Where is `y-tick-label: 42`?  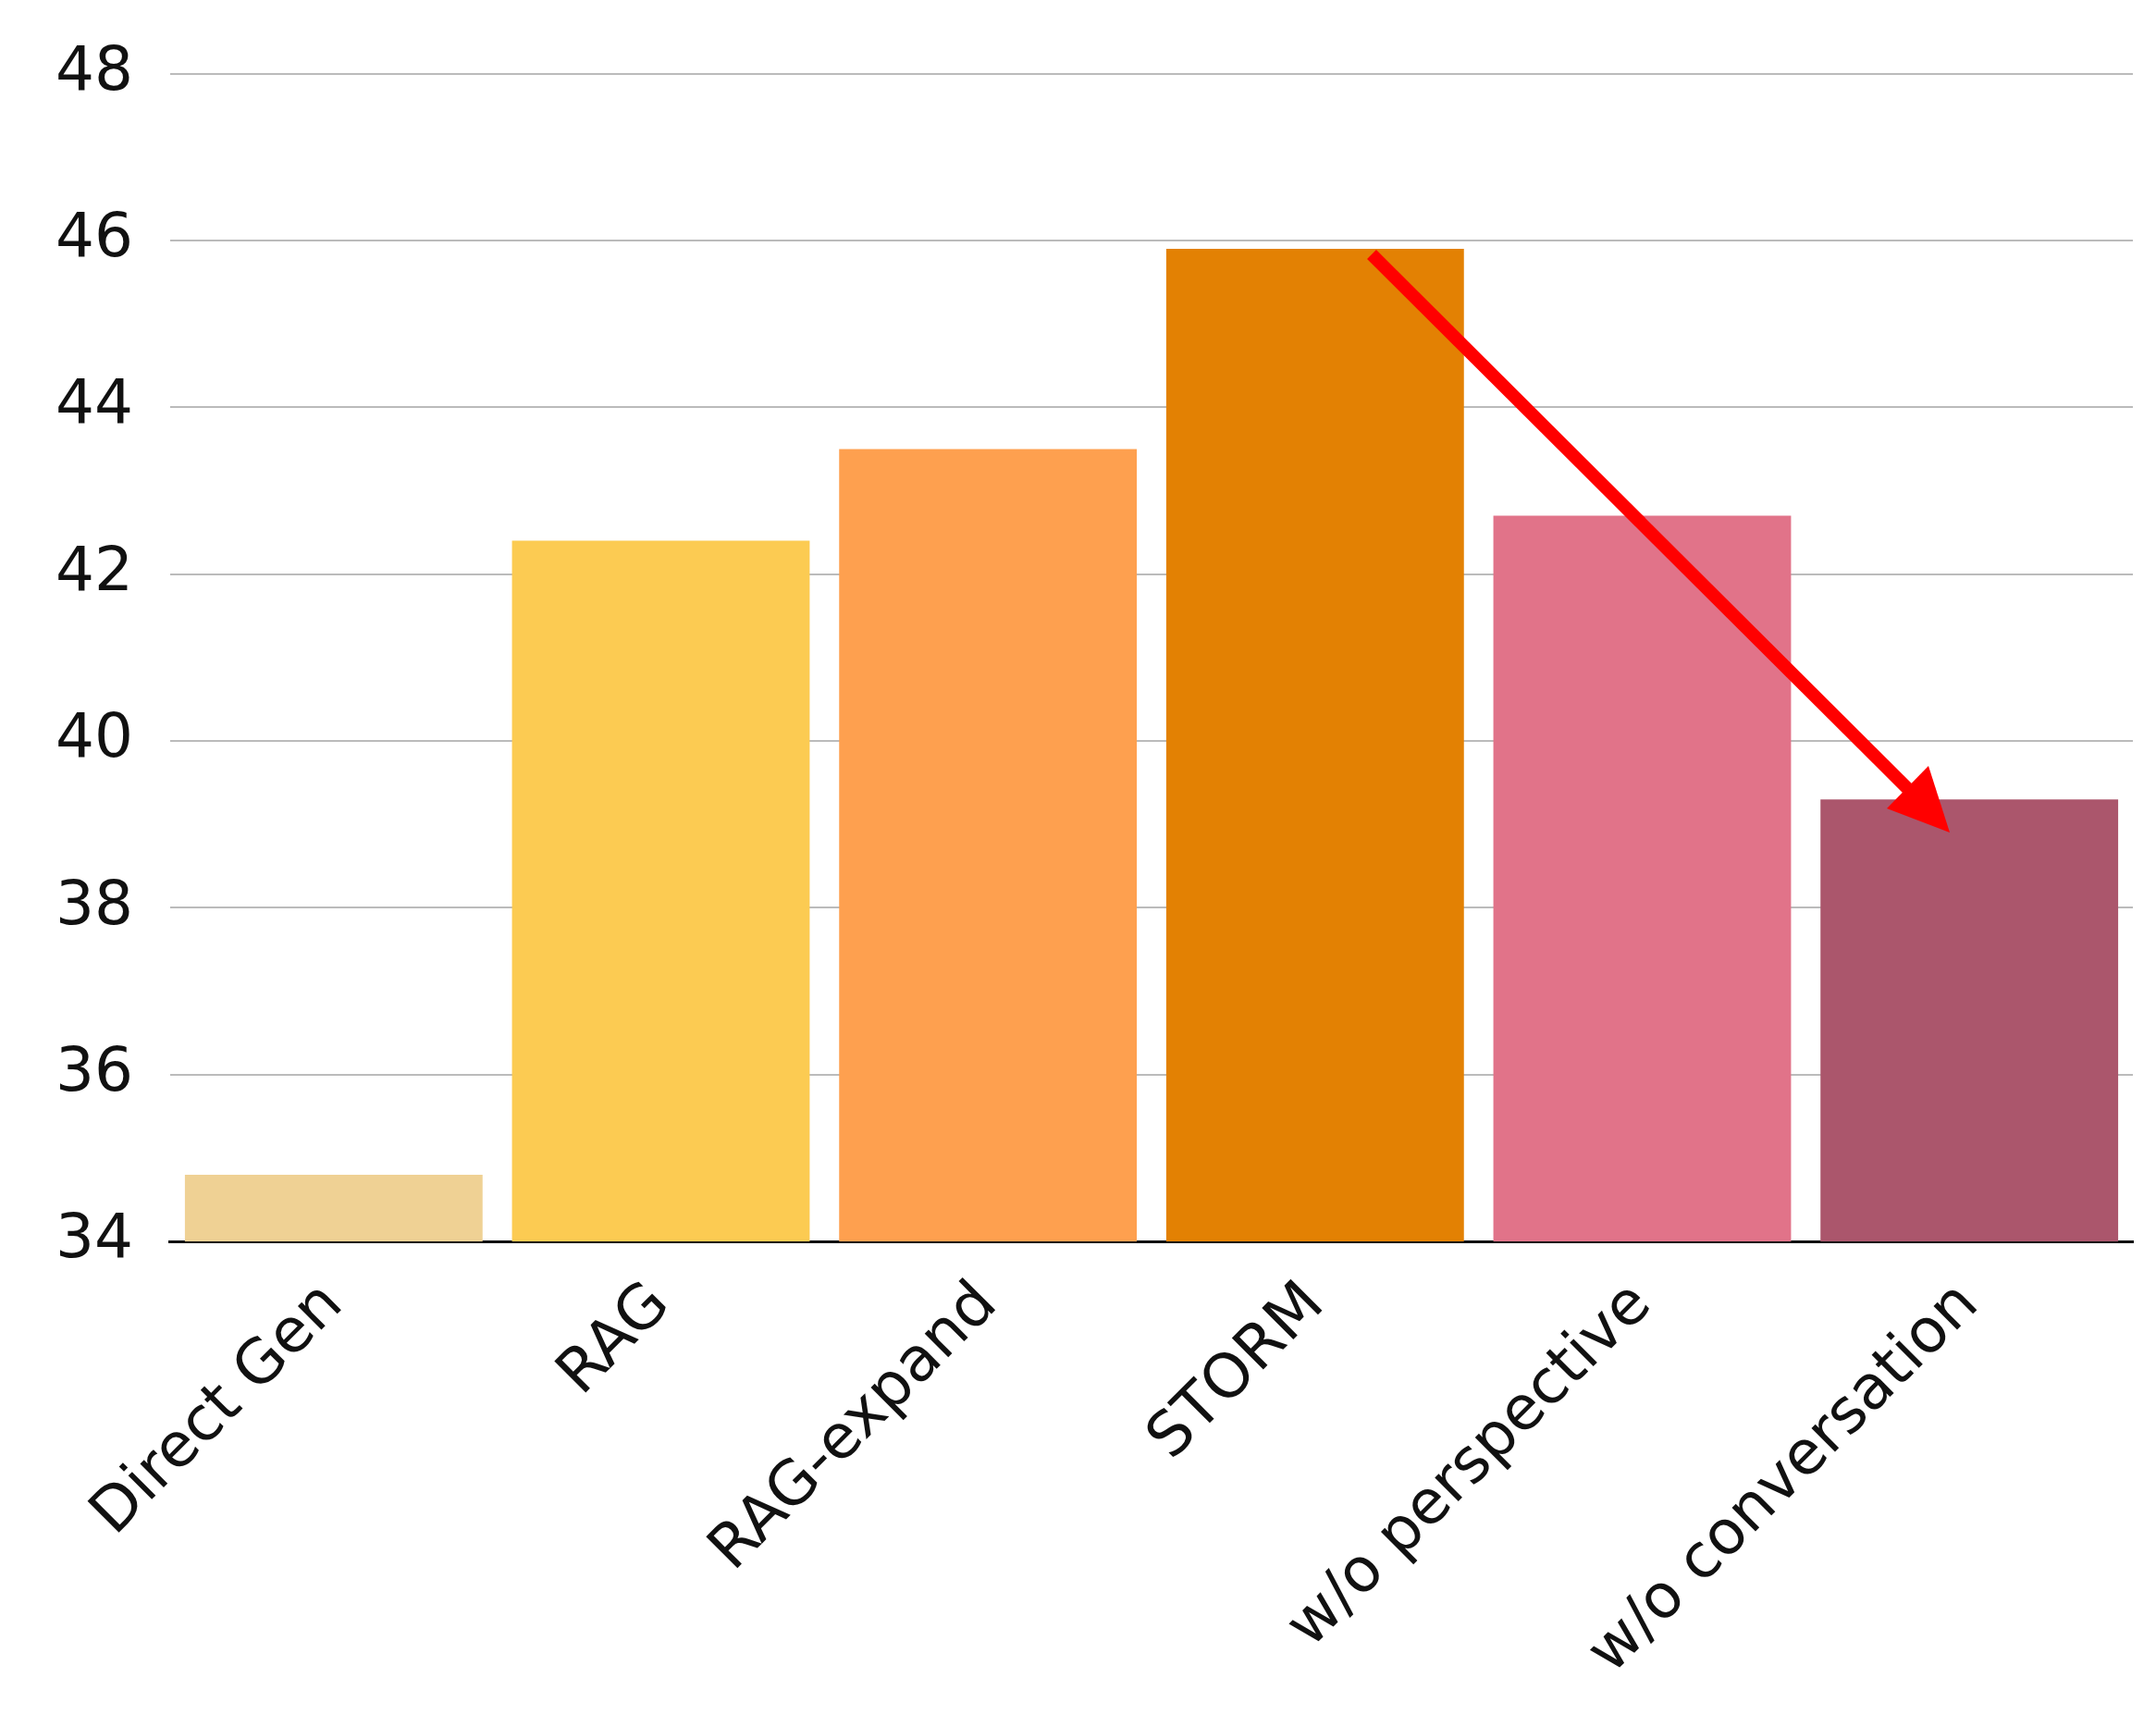
y-tick-label: 42 is located at coordinates (94, 569).